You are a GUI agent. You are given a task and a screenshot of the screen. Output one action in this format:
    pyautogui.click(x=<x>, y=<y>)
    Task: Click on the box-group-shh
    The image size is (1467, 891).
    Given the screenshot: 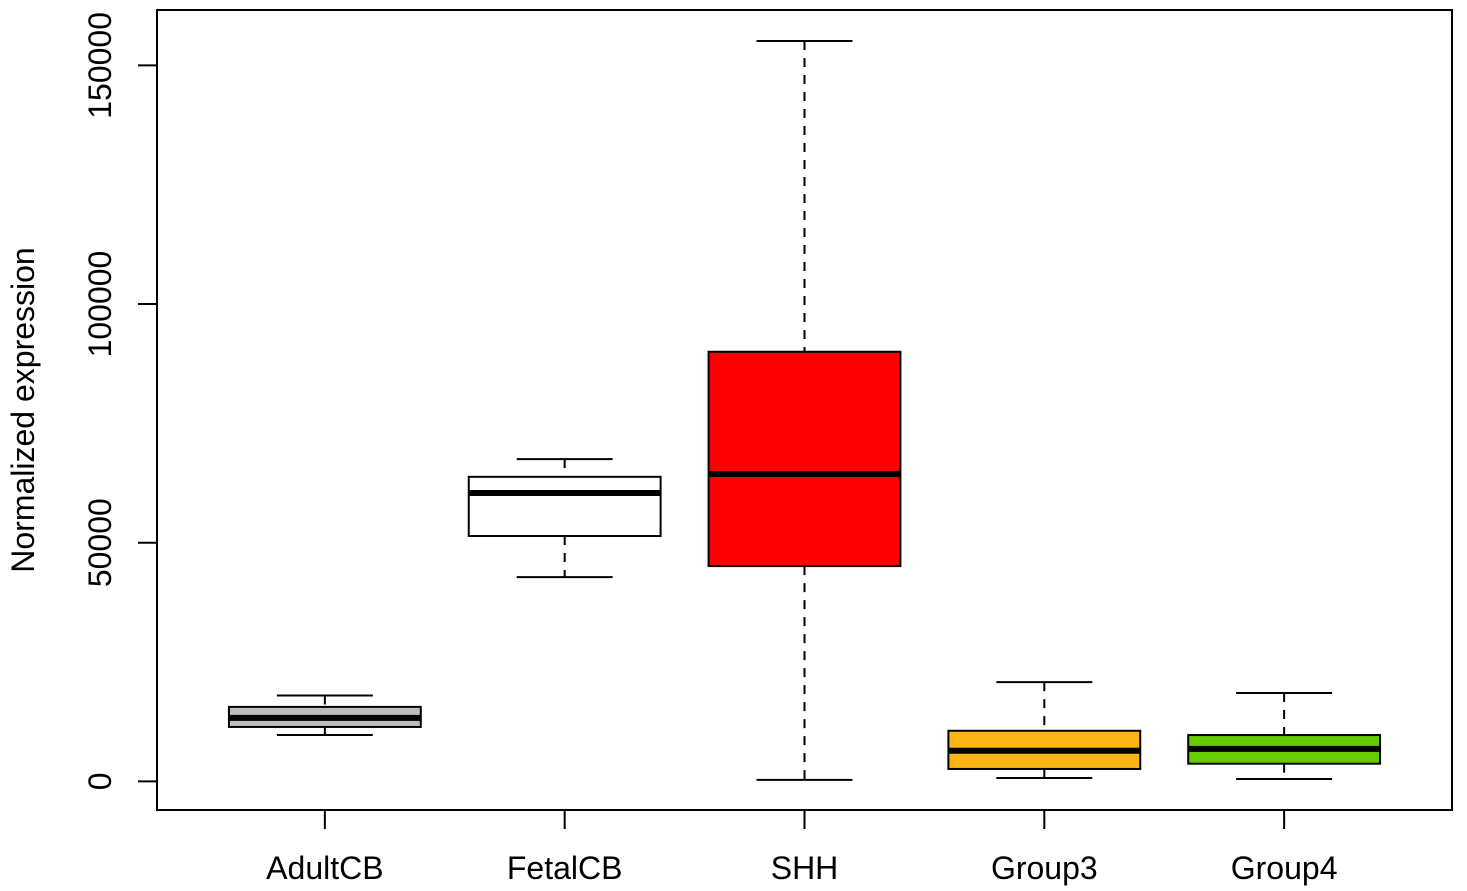 What is the action you would take?
    pyautogui.click(x=804, y=410)
    